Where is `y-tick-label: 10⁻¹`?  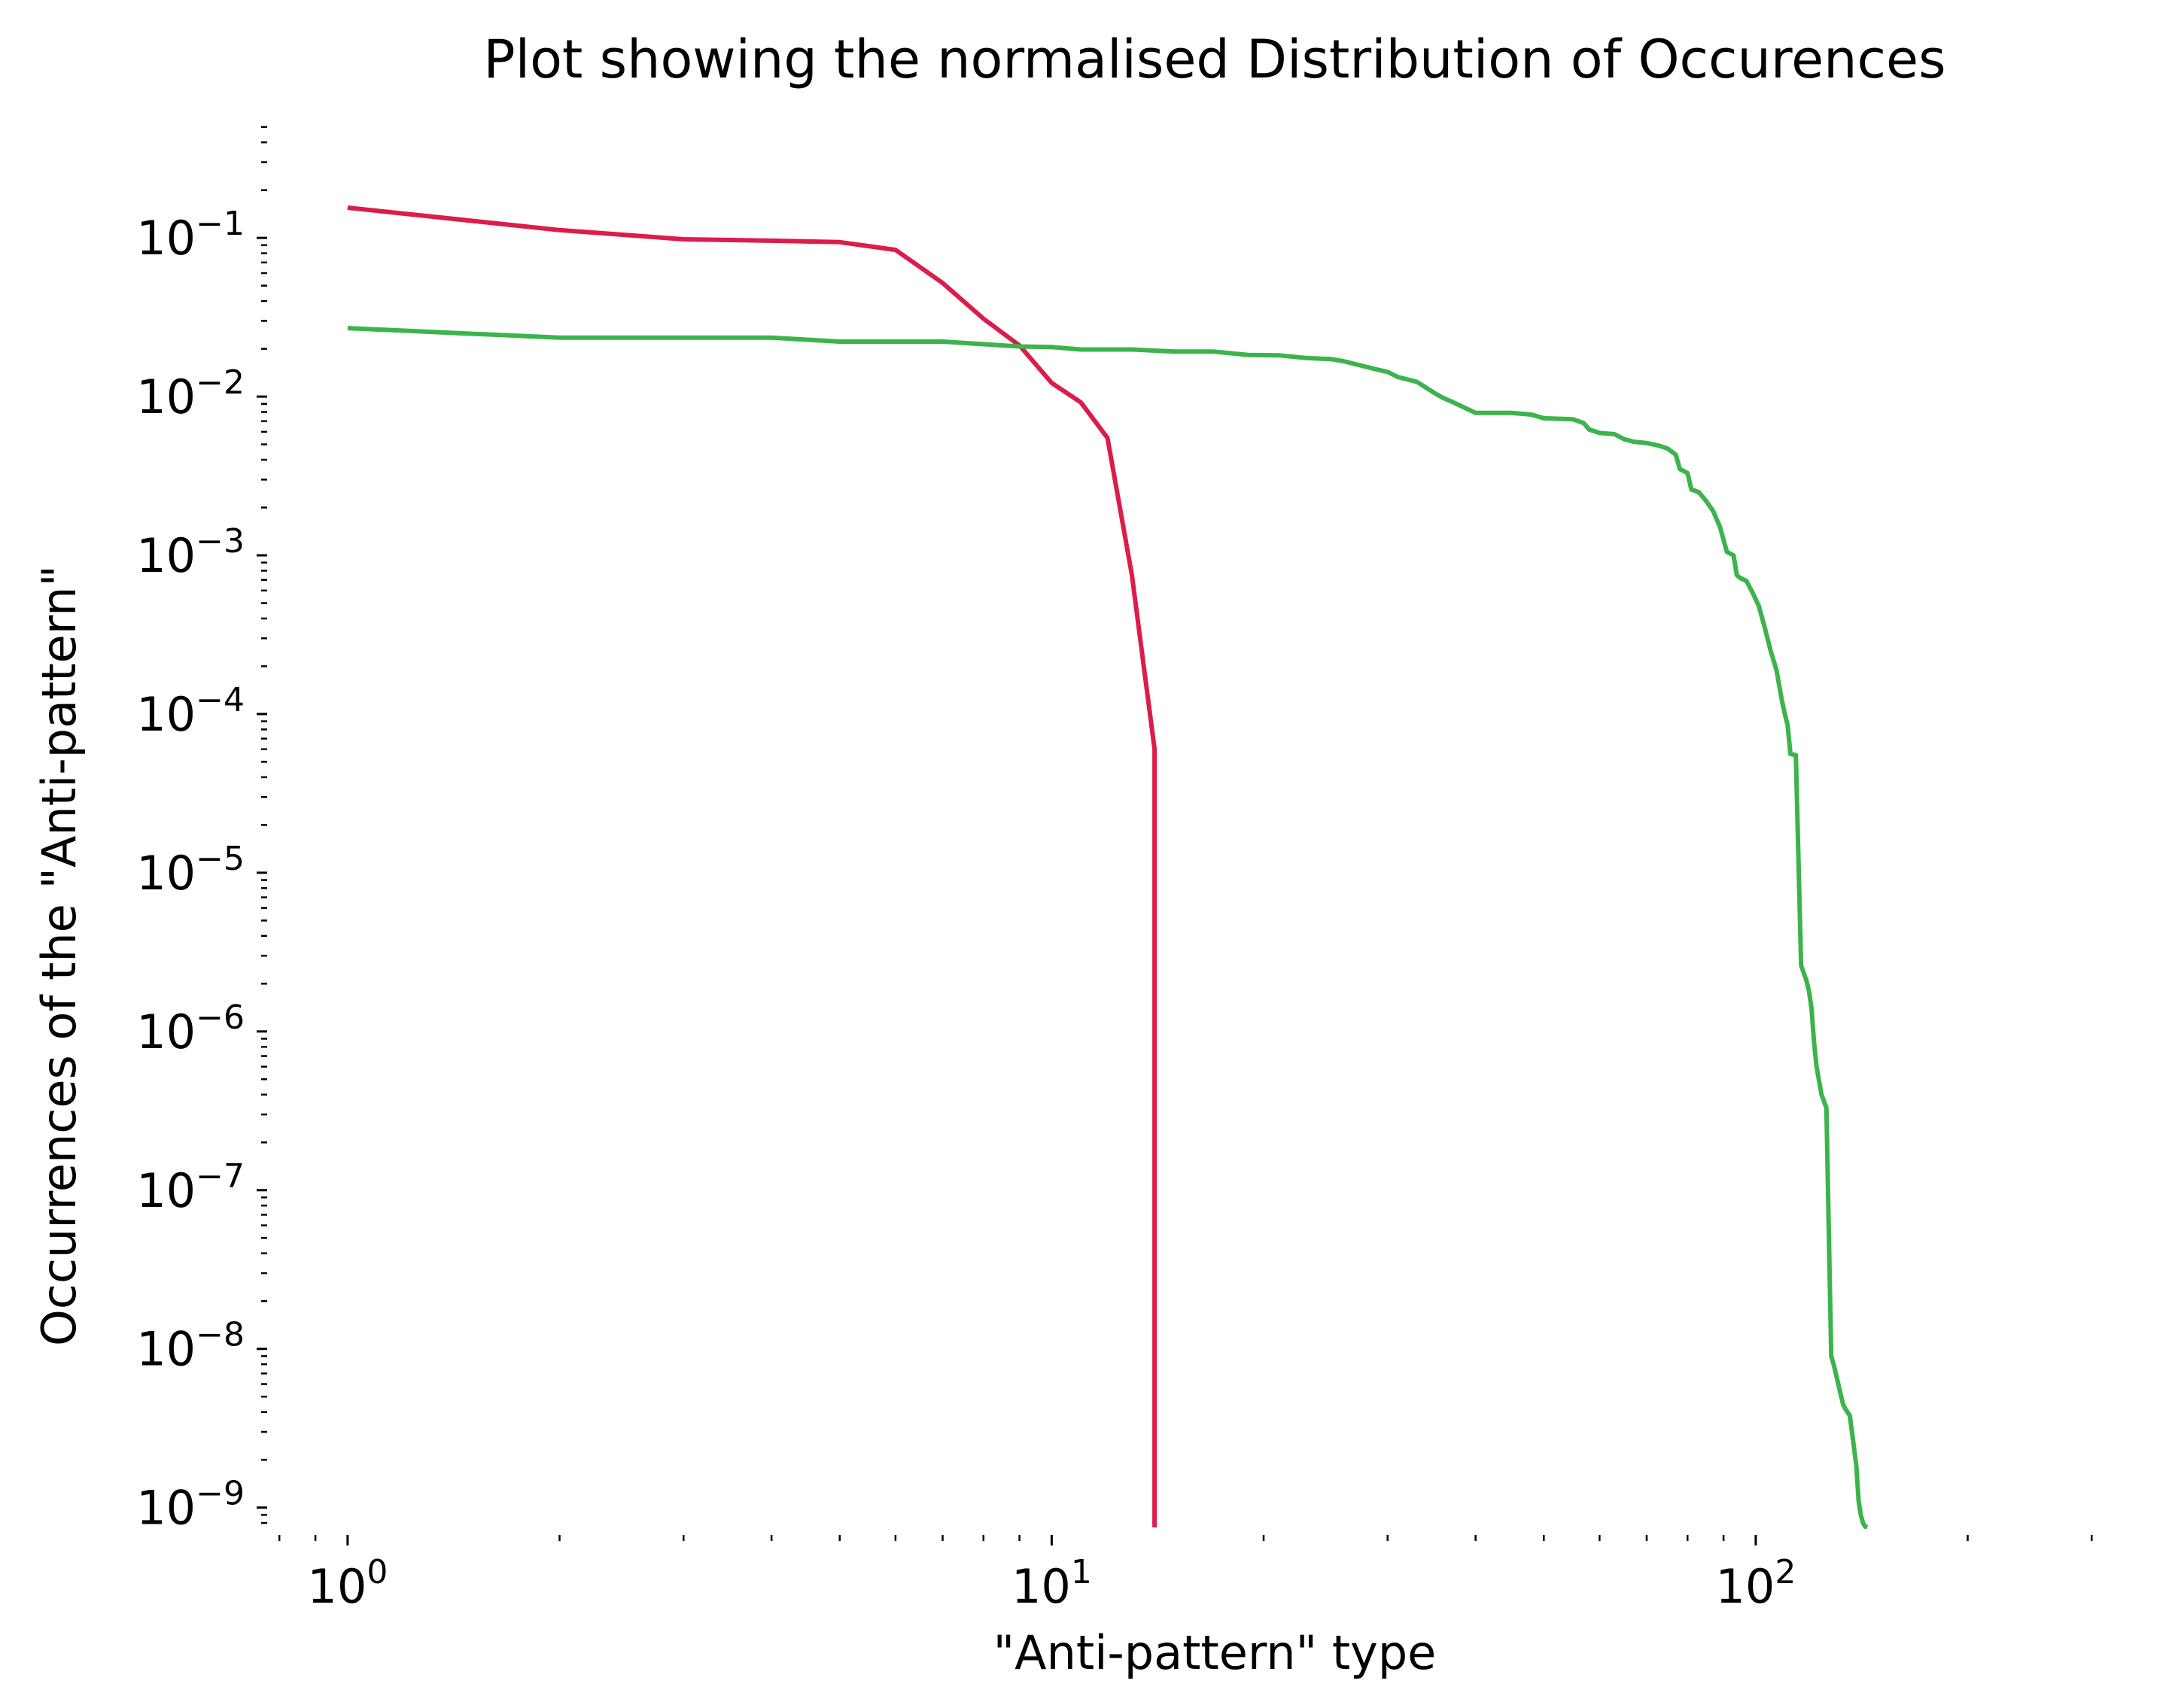
y-tick-label: 10⁻¹ is located at coordinates (191, 235).